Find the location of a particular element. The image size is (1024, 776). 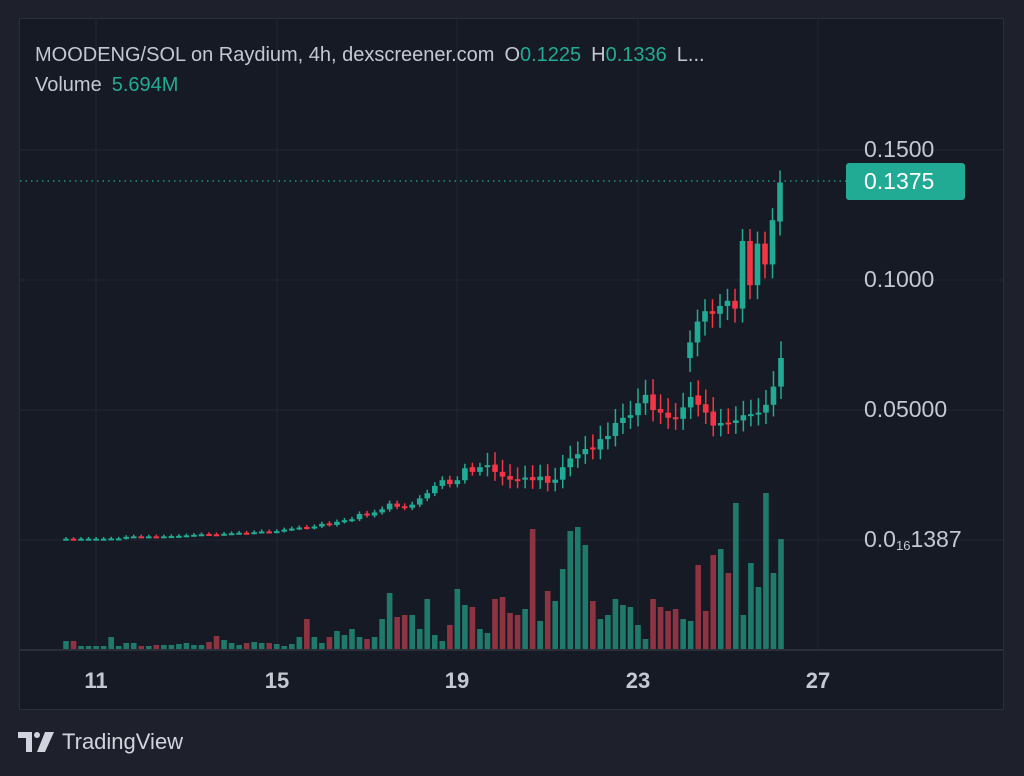

time-axis-label-15: 15 is located at coordinates (277, 680).